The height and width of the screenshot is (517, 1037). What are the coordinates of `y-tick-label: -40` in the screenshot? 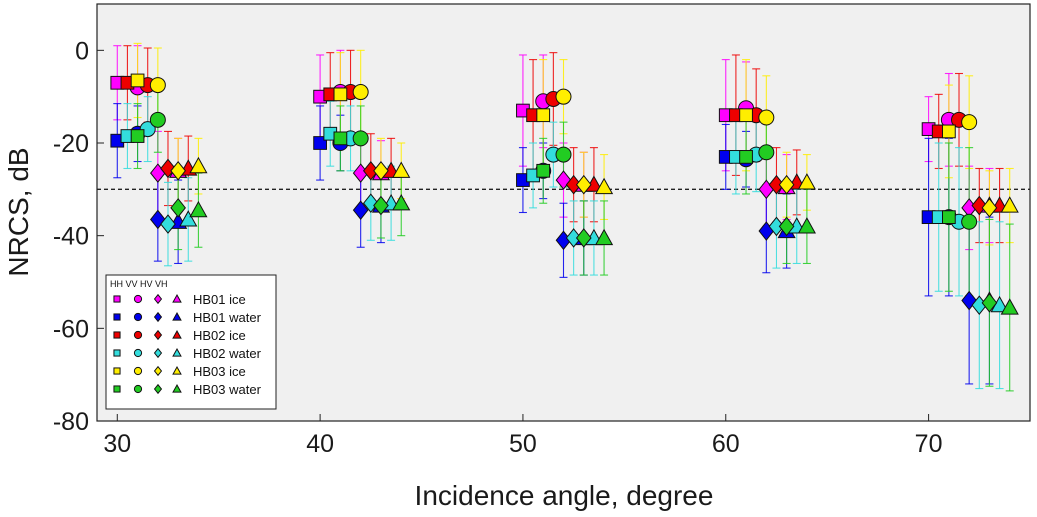 It's located at (71, 237).